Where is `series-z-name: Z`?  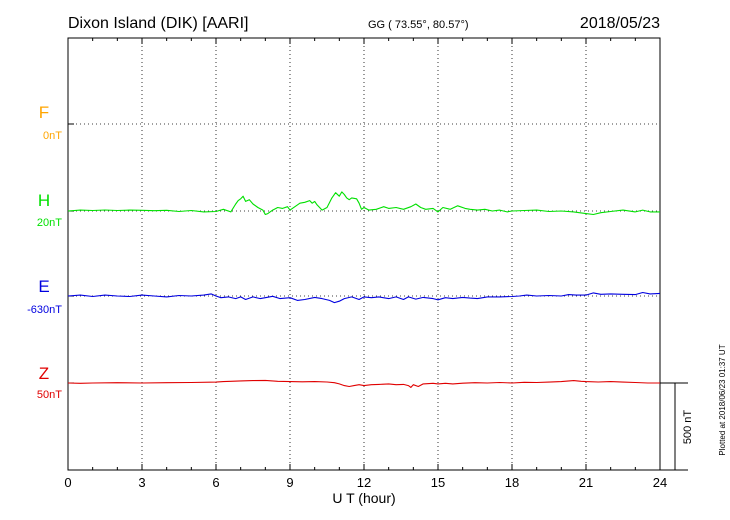
series-z-name: Z is located at coordinates (44, 373).